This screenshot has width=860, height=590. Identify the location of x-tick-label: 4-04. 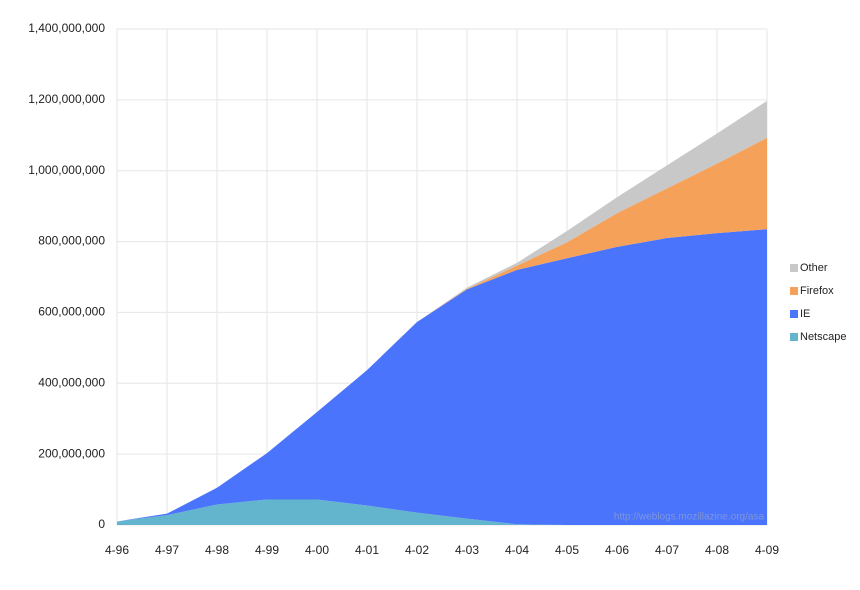
(517, 550).